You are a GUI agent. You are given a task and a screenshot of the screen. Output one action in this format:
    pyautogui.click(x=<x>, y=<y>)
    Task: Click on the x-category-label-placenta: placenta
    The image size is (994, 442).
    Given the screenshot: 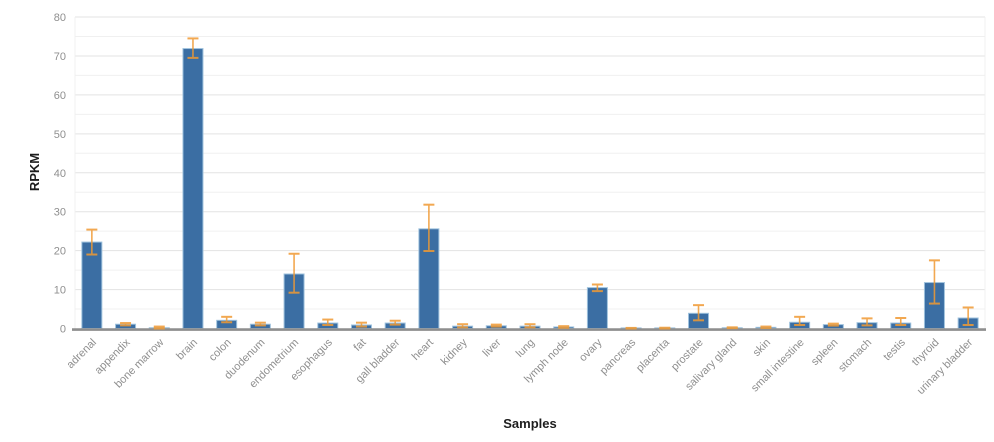 What is the action you would take?
    pyautogui.click(x=653, y=355)
    